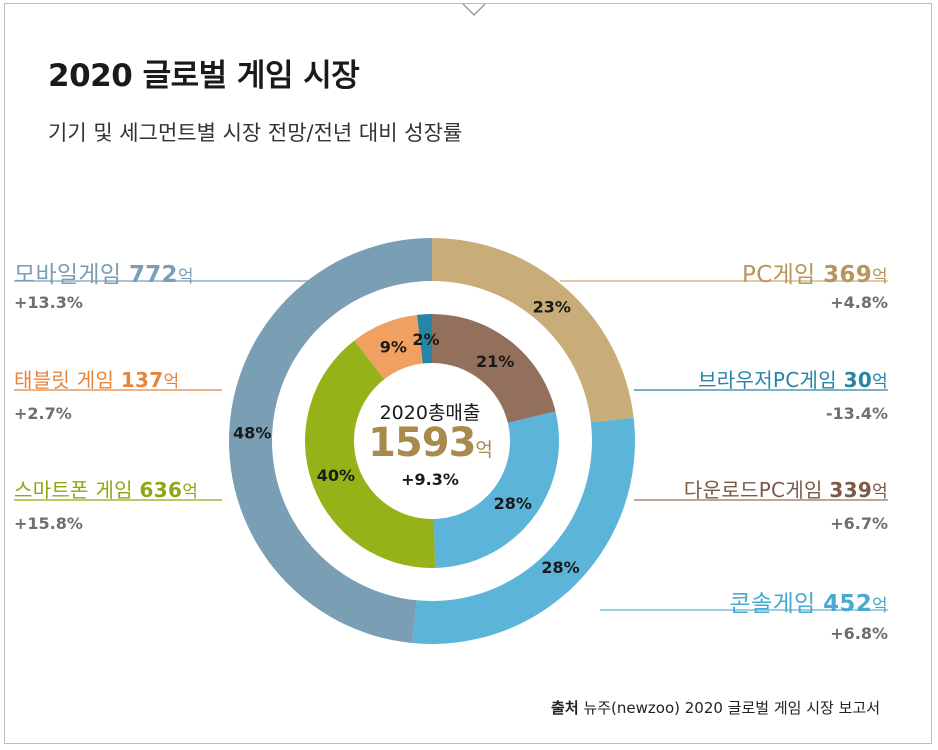 The image size is (938, 750). I want to click on console-value: 452, so click(848, 604).